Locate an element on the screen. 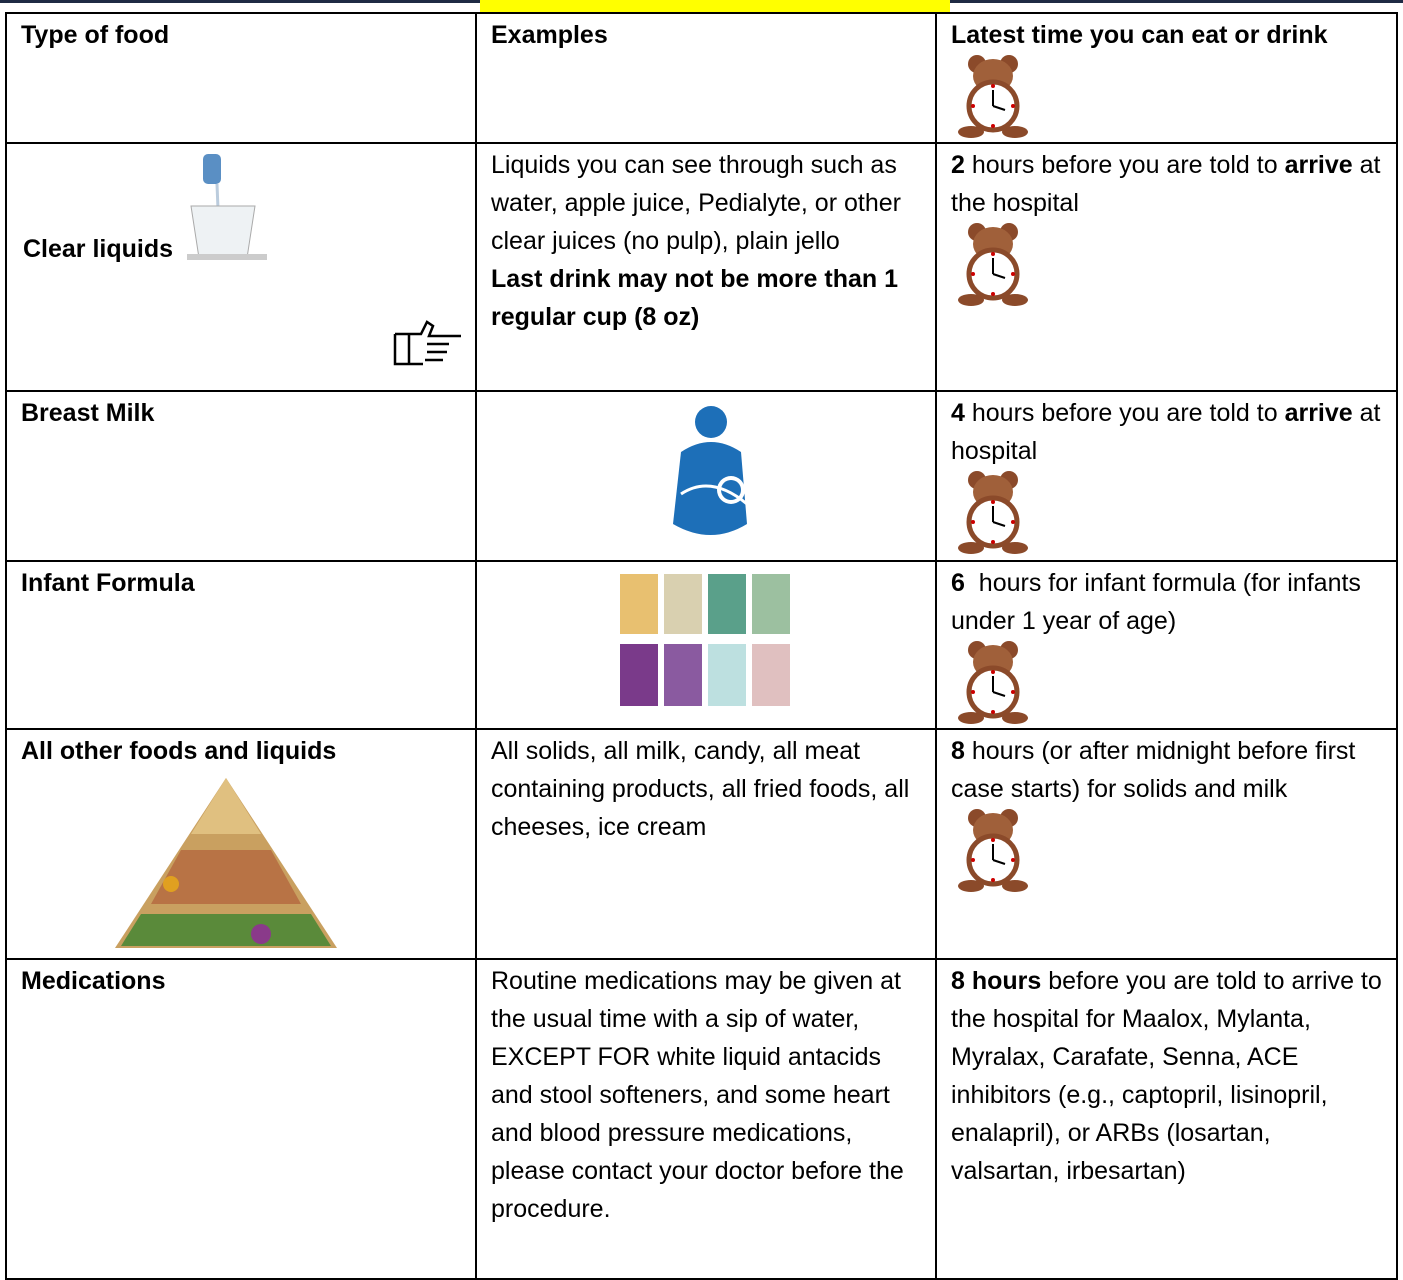 The height and width of the screenshot is (1280, 1403). glass-icon is located at coordinates (227, 207).